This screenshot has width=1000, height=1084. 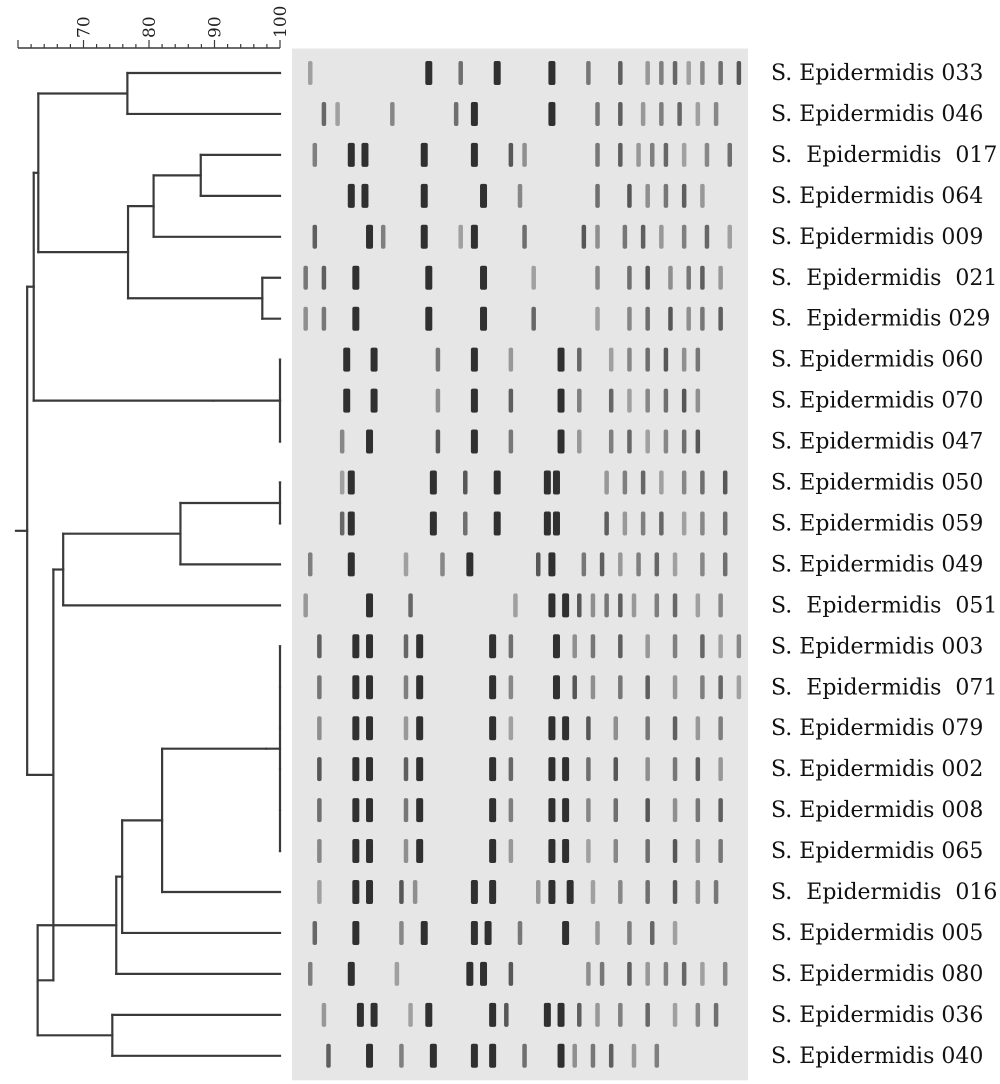 What do you see at coordinates (150, 27) in the screenshot?
I see `scale-tick-label: 80` at bounding box center [150, 27].